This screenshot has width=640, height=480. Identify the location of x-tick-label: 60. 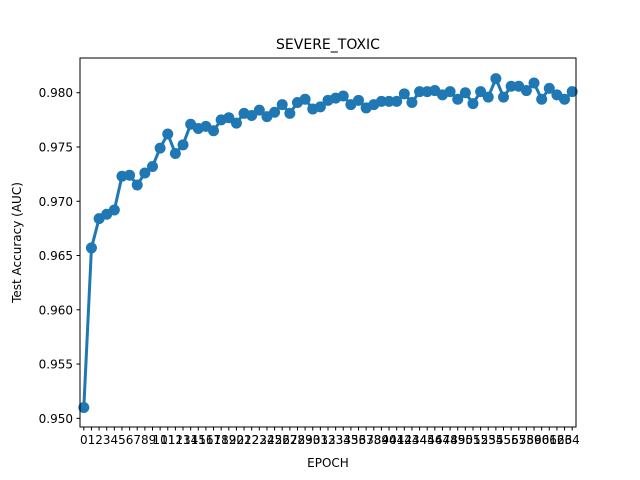
(541, 440).